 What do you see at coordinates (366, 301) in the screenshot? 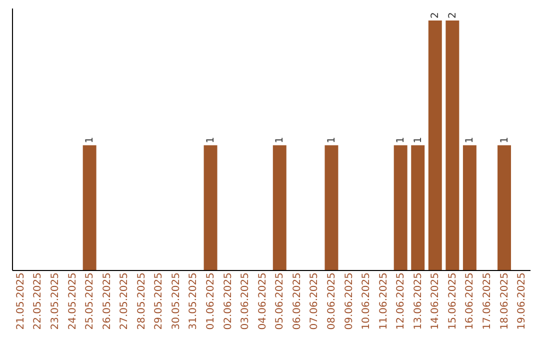
I see `x-tick-label: 10.06.2025` at bounding box center [366, 301].